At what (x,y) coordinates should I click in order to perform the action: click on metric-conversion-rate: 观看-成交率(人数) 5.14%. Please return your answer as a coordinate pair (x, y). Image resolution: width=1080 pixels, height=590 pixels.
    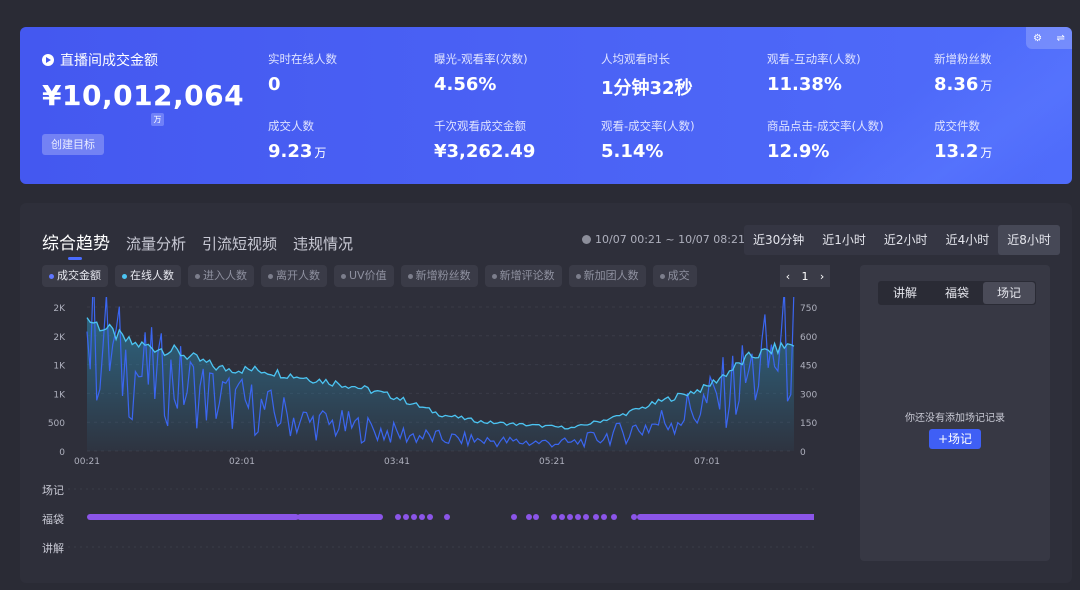
    Looking at the image, I should click on (648, 140).